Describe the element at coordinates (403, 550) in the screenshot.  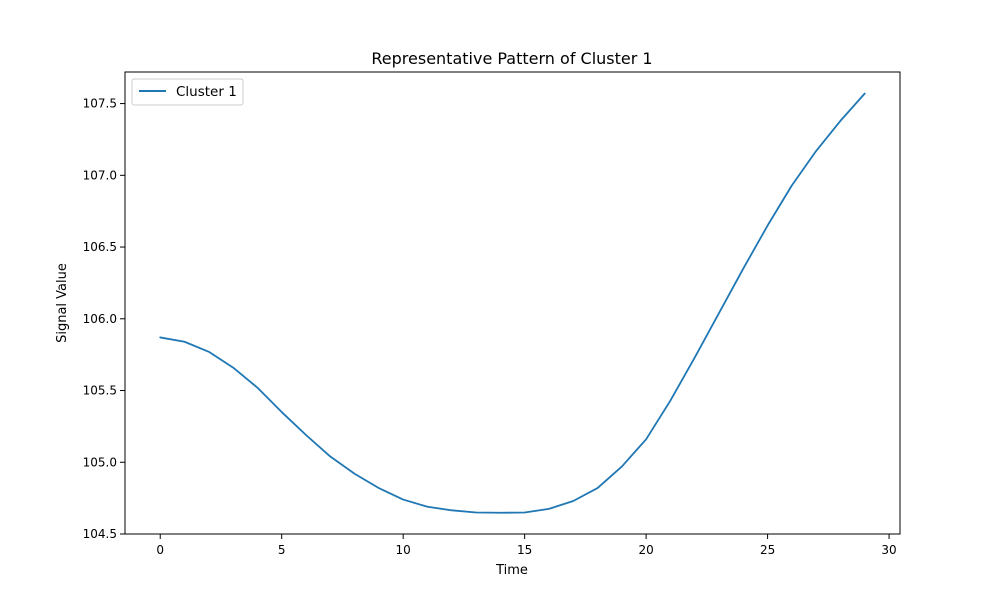
I see `x-tick-label: 10` at that location.